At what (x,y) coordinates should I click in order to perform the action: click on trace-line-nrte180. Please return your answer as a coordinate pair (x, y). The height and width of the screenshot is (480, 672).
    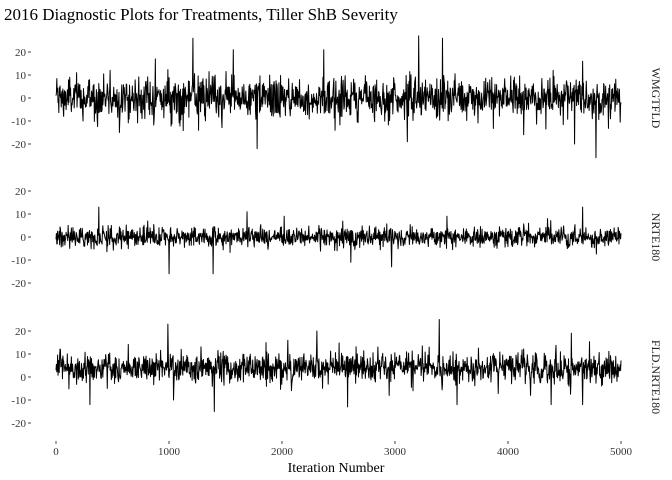
    Looking at the image, I should click on (338, 240).